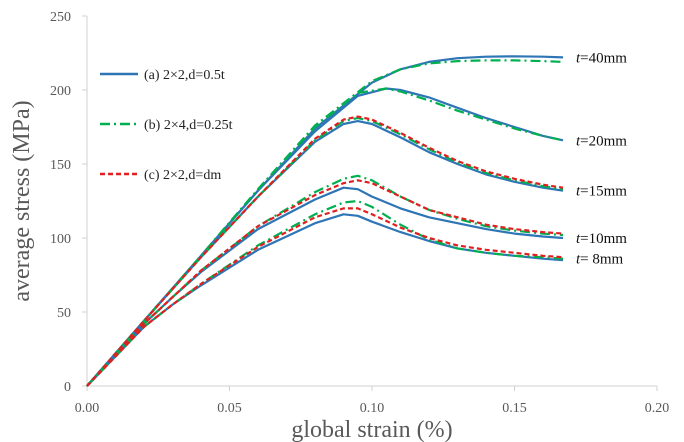 This screenshot has height=442, width=684. What do you see at coordinates (657, 408) in the screenshot?
I see `x-tick-label: 0.20` at bounding box center [657, 408].